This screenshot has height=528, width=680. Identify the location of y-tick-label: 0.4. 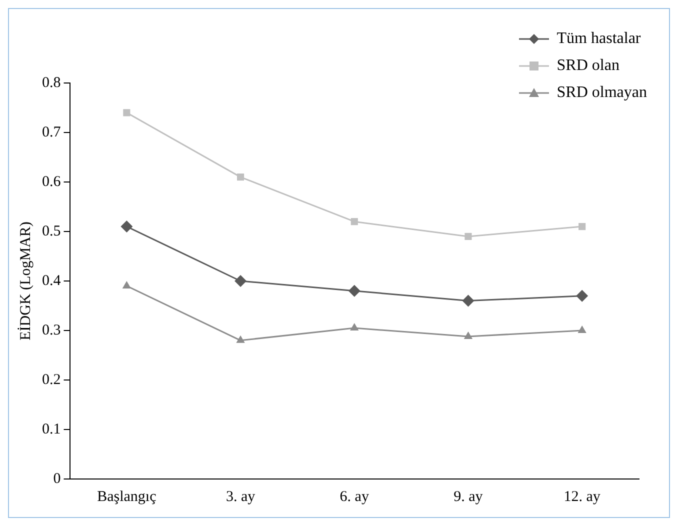
(52, 280).